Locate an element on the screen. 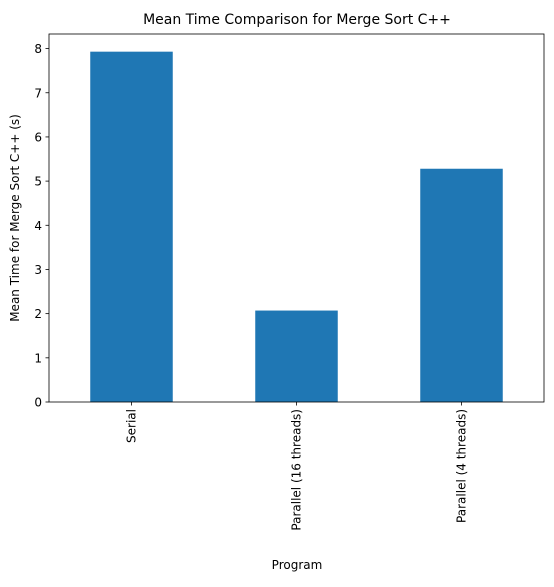 The width and height of the screenshot is (554, 587). chart-title: Mean Time Comparison for Merge Sort C++ is located at coordinates (297, 20).